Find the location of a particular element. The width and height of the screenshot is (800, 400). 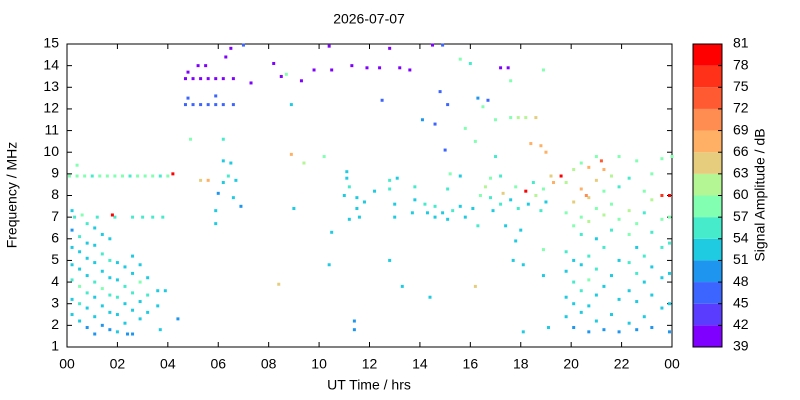

y-axis-label: Frequency / MHz is located at coordinates (12, 195).